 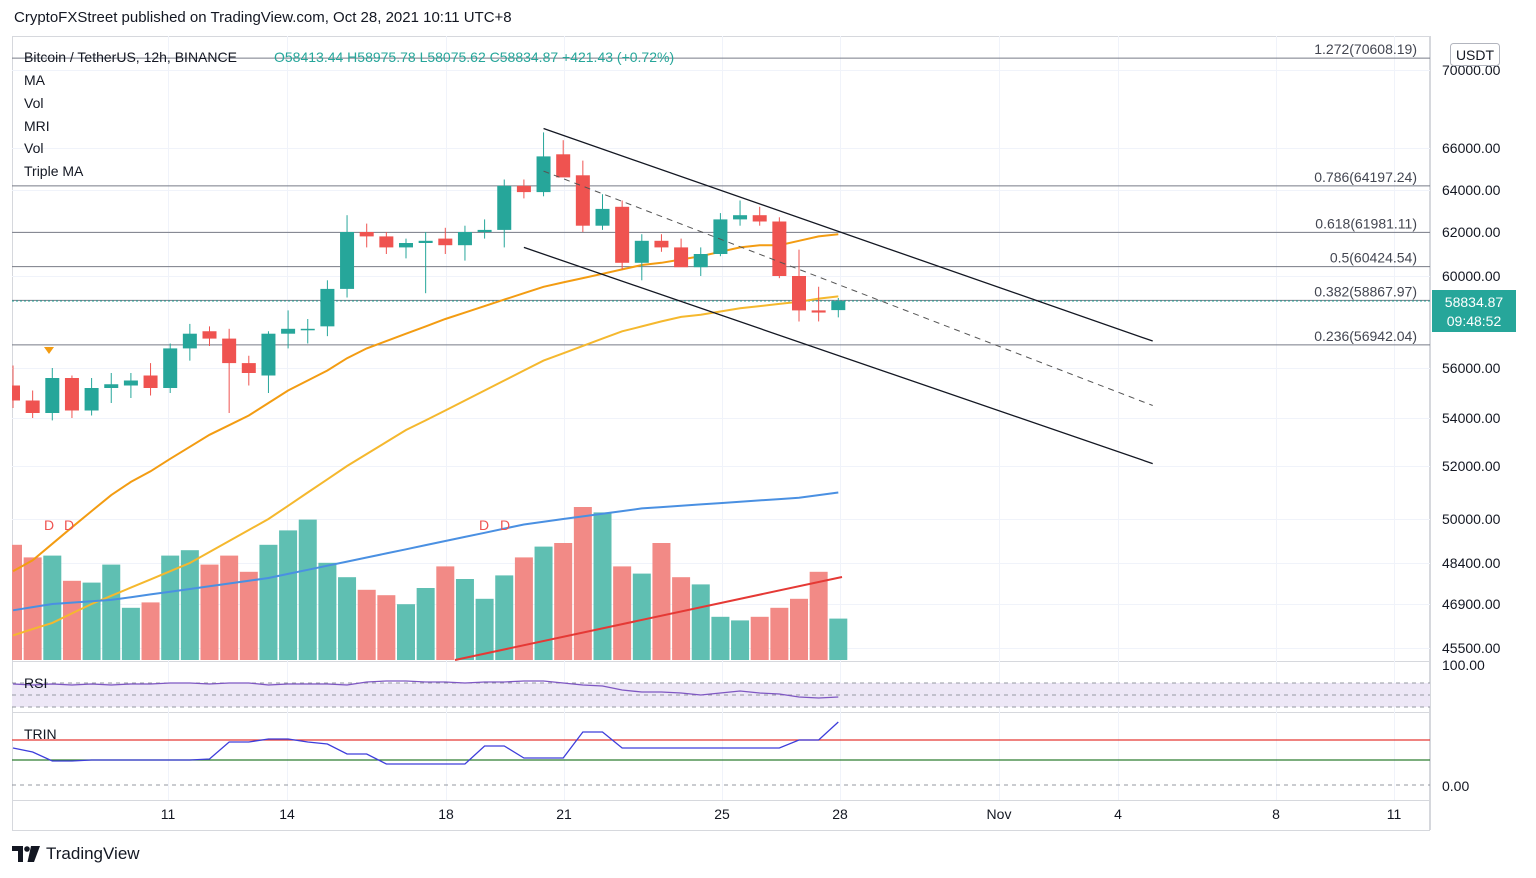 What do you see at coordinates (1455, 786) in the screenshot?
I see `trin-axis-label: 0.00` at bounding box center [1455, 786].